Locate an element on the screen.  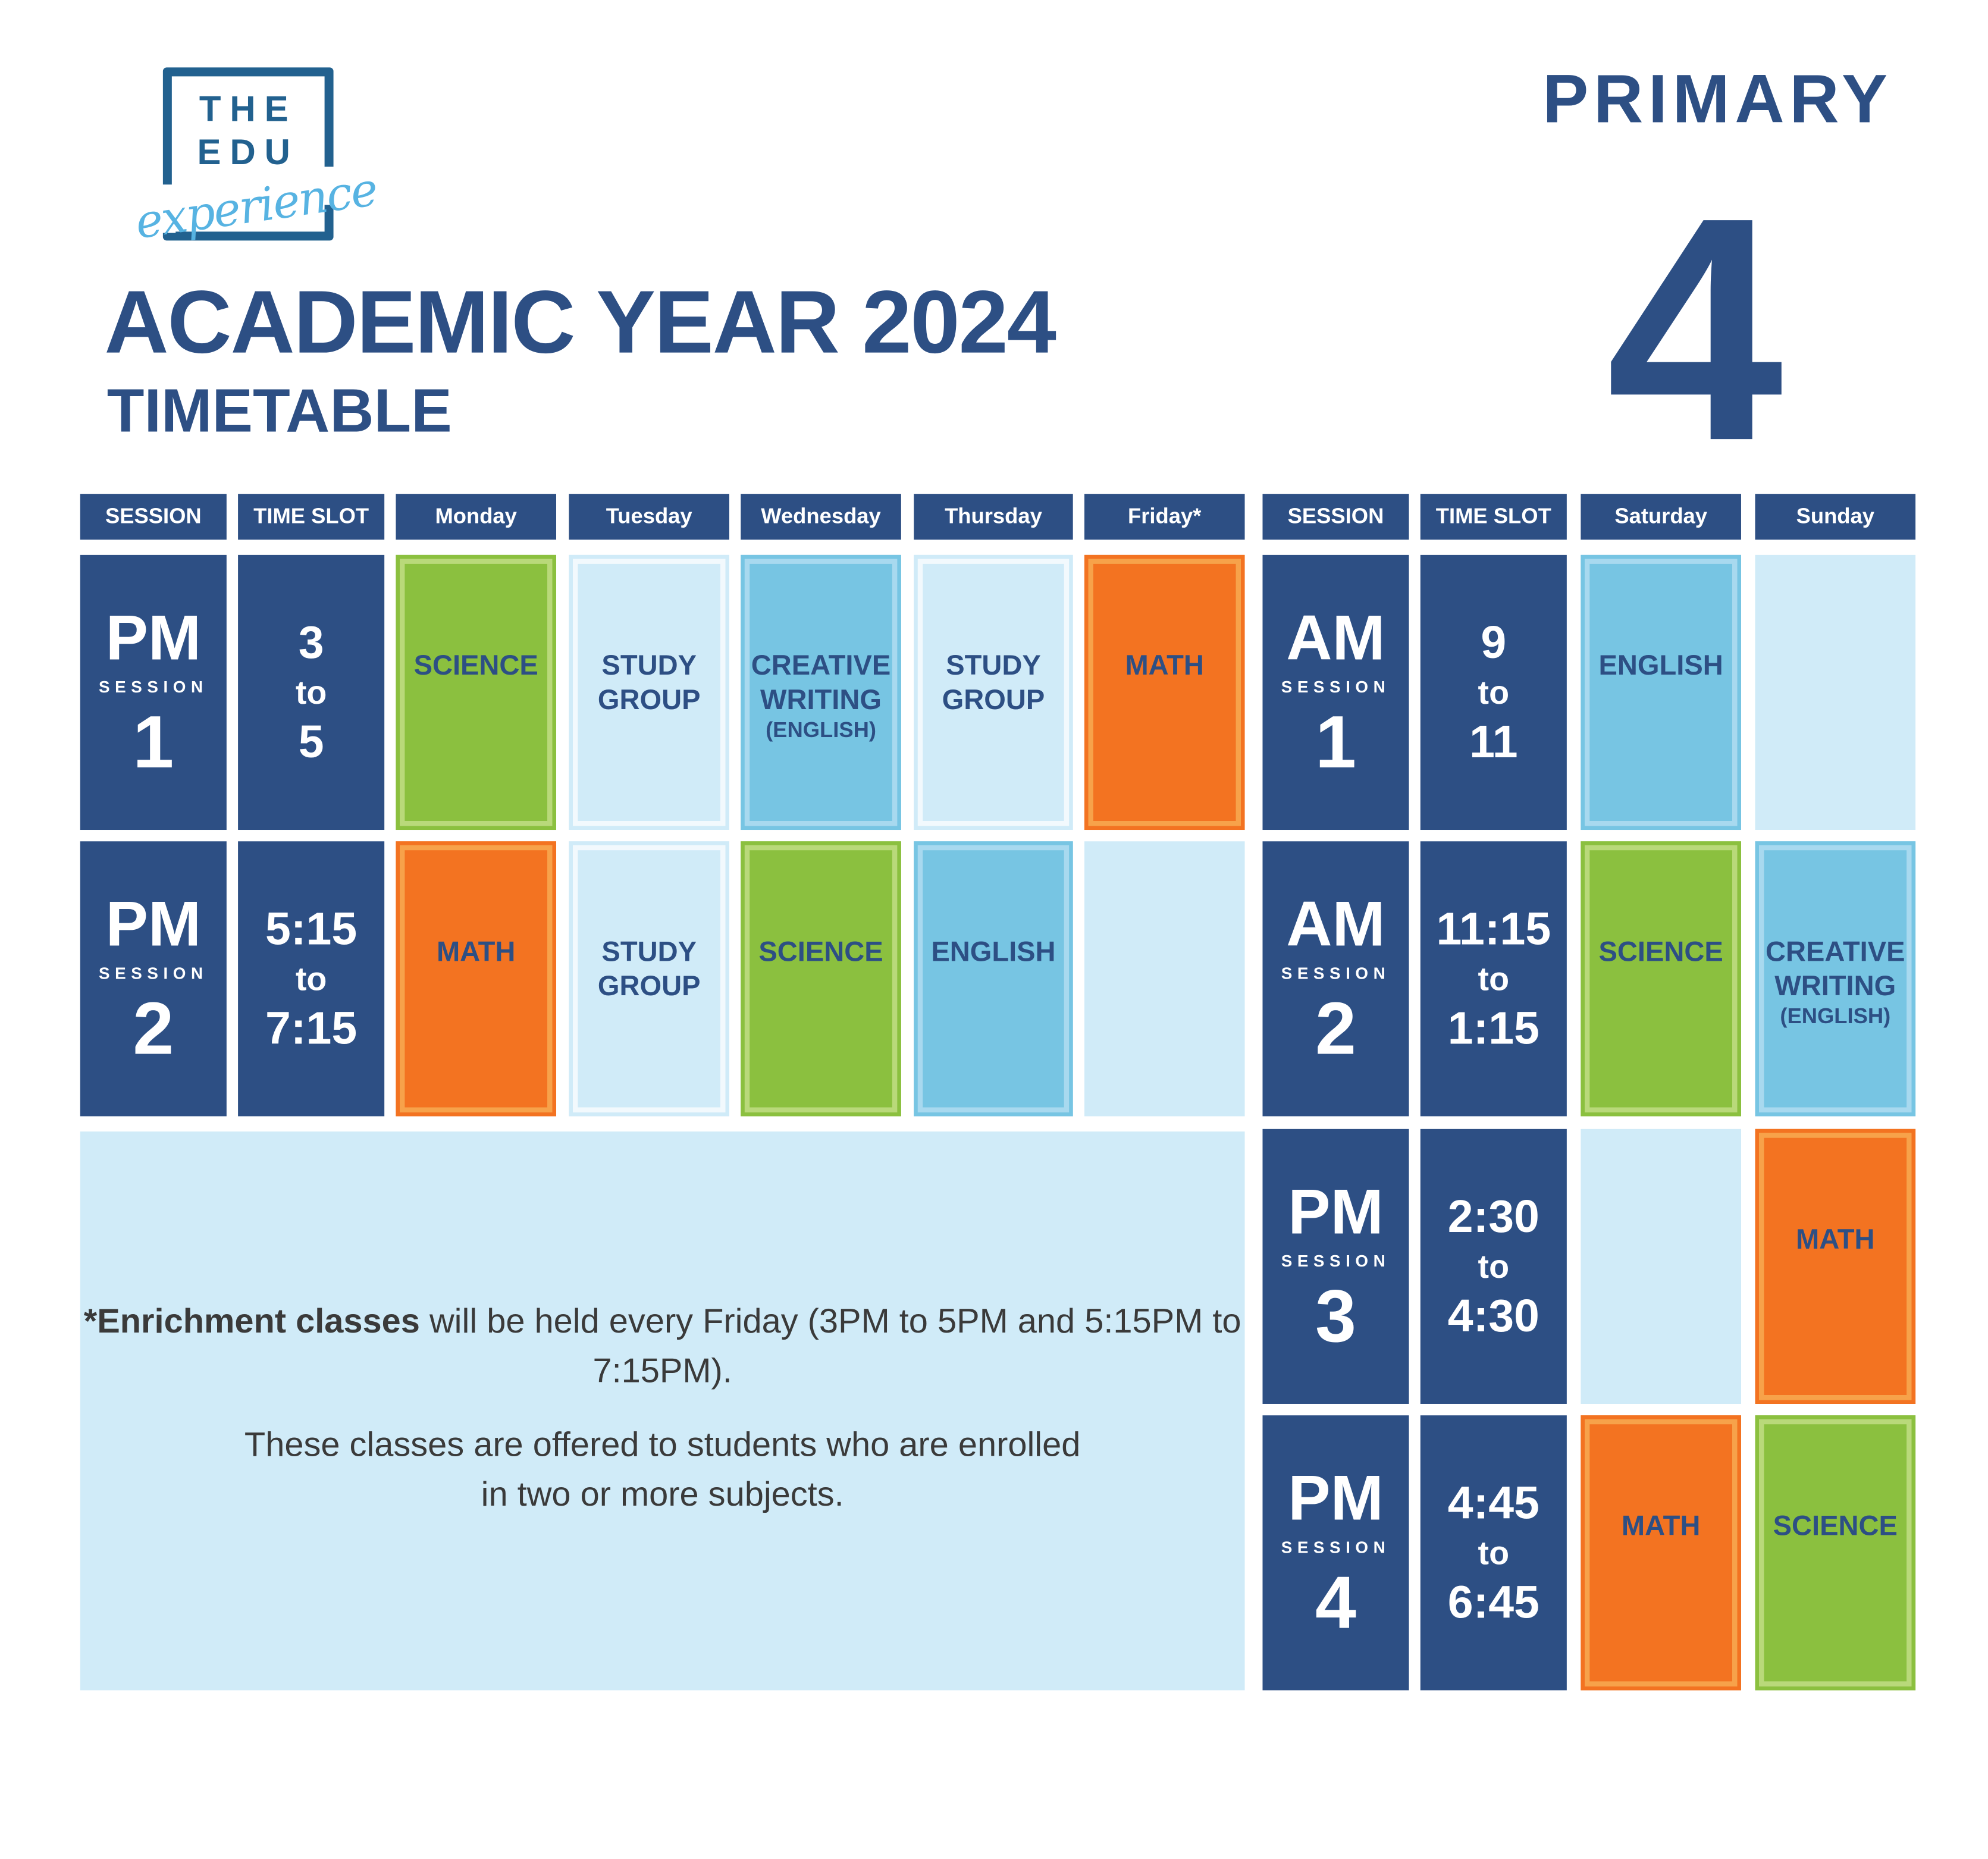
logo-line-2: EDU is located at coordinates (248, 152).